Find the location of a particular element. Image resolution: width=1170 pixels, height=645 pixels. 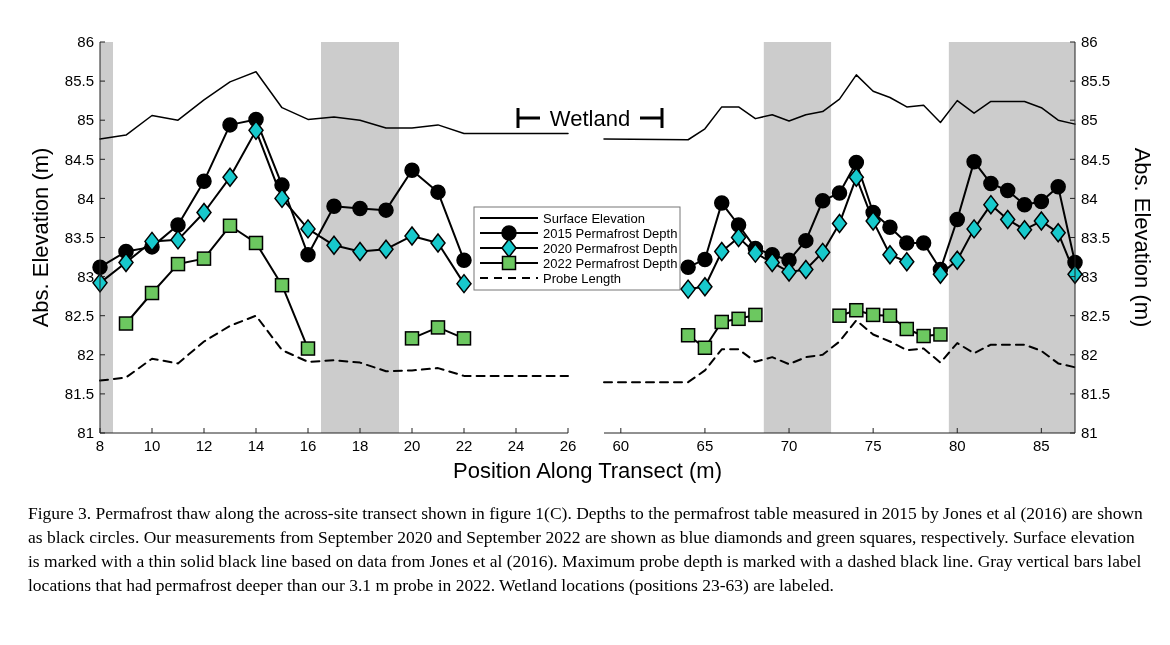

x-tick-label: 80 is located at coordinates (957, 445).